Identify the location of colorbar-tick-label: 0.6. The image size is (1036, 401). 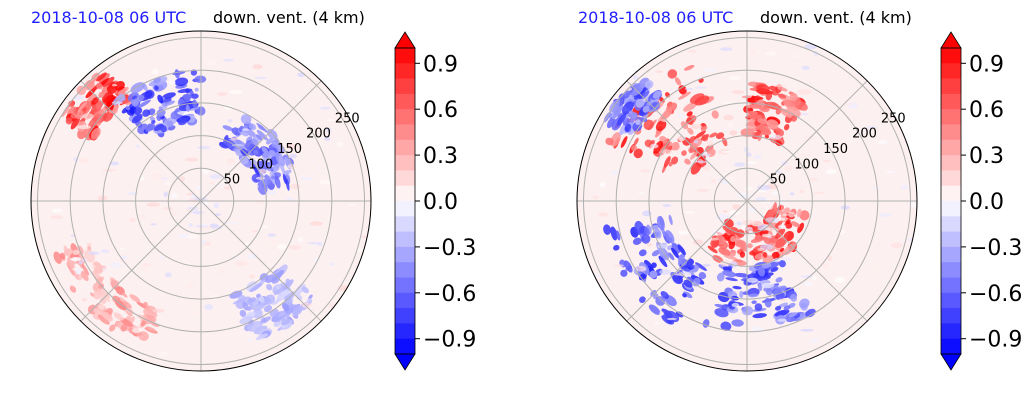
(986, 110).